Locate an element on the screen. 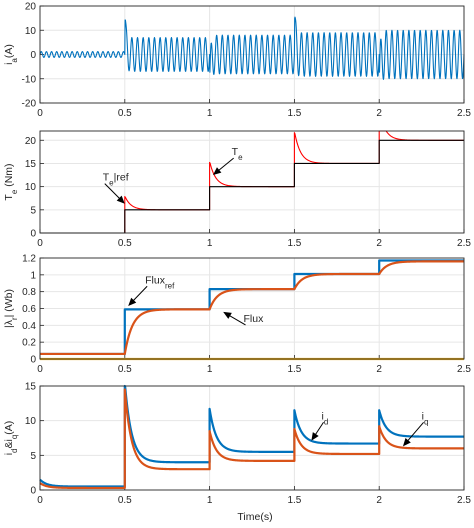 The image size is (474, 528). x-axis-label: Time(s) is located at coordinates (254, 517).